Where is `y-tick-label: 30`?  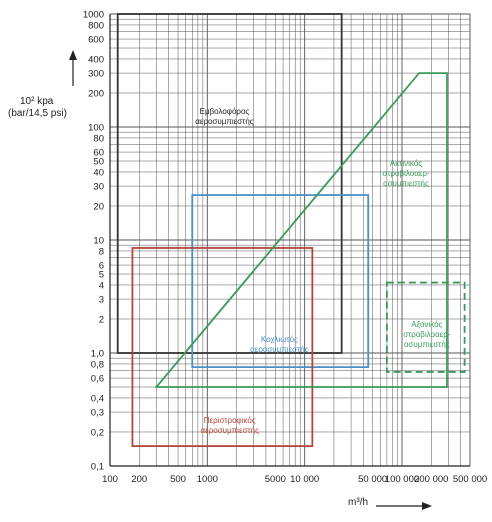
y-tick-label: 30 is located at coordinates (98, 187).